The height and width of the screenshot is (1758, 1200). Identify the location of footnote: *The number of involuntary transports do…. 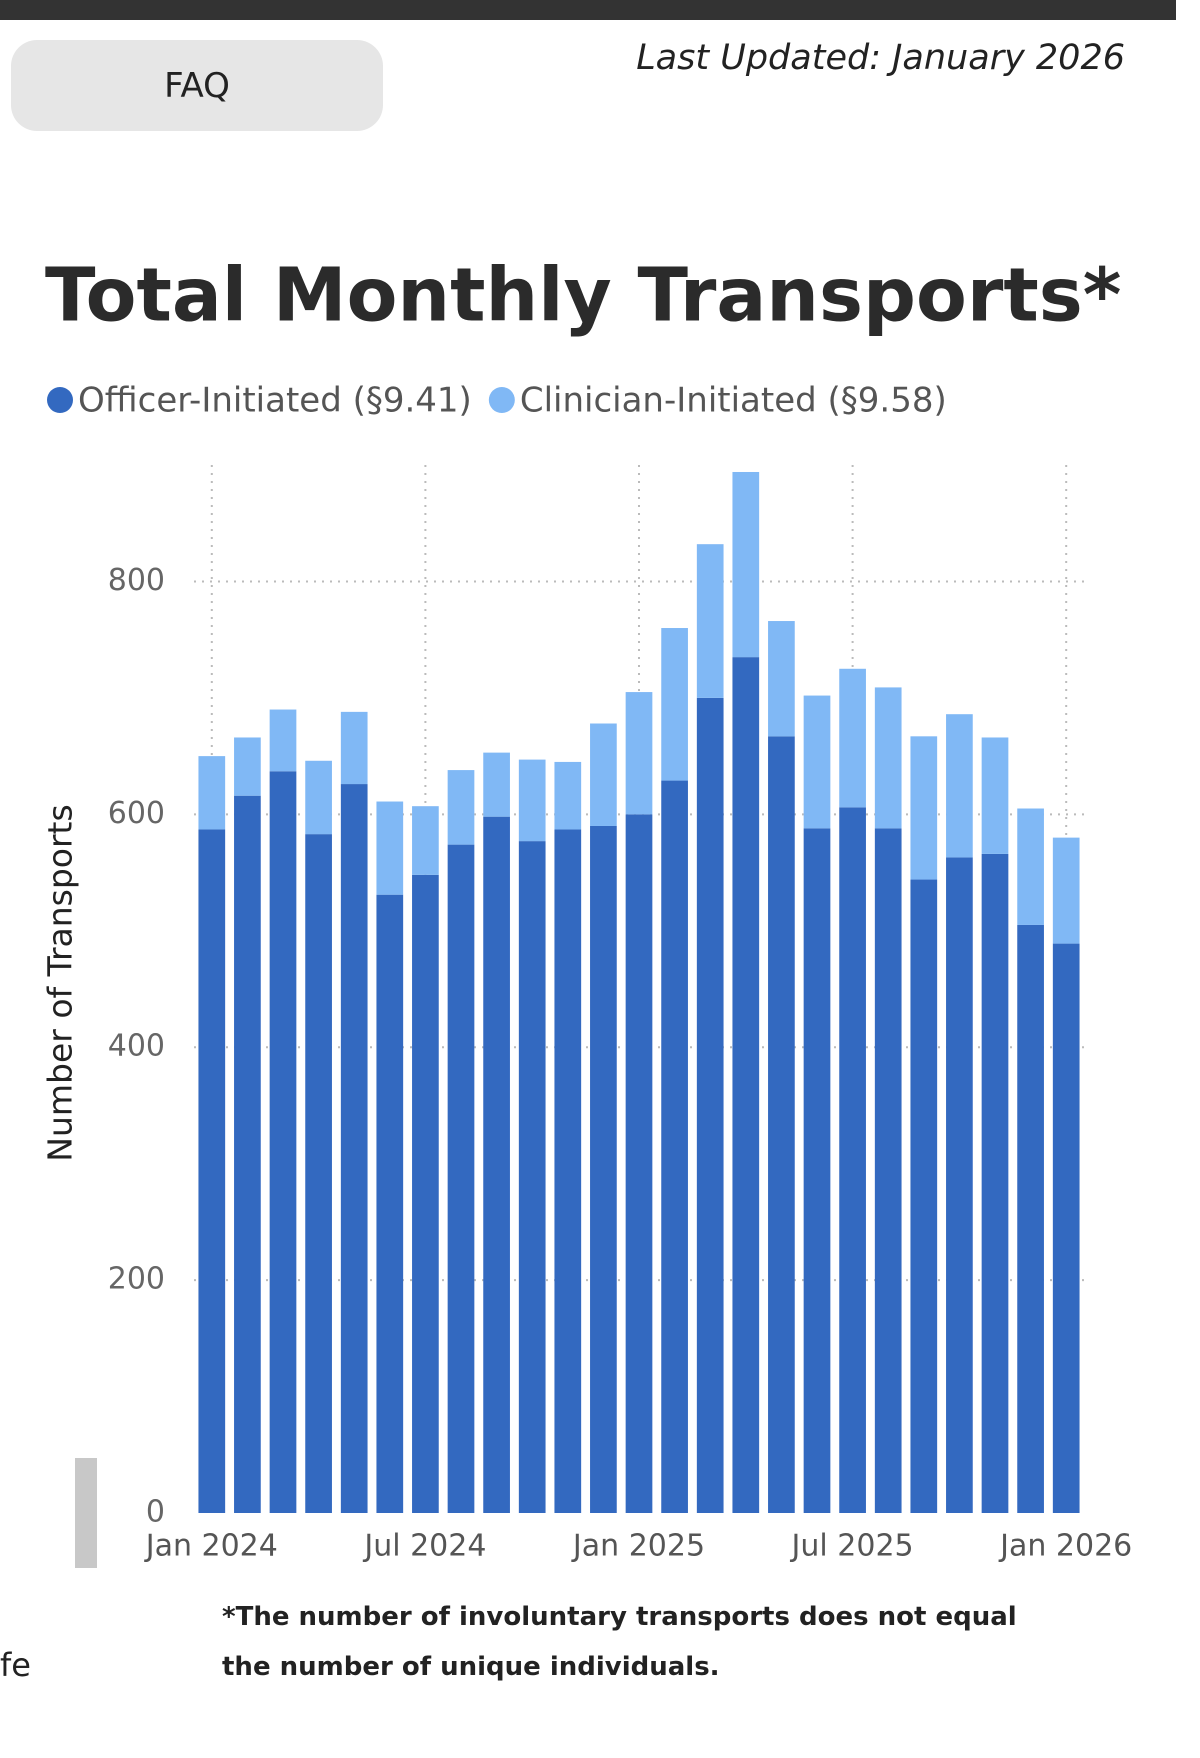
(619, 1642).